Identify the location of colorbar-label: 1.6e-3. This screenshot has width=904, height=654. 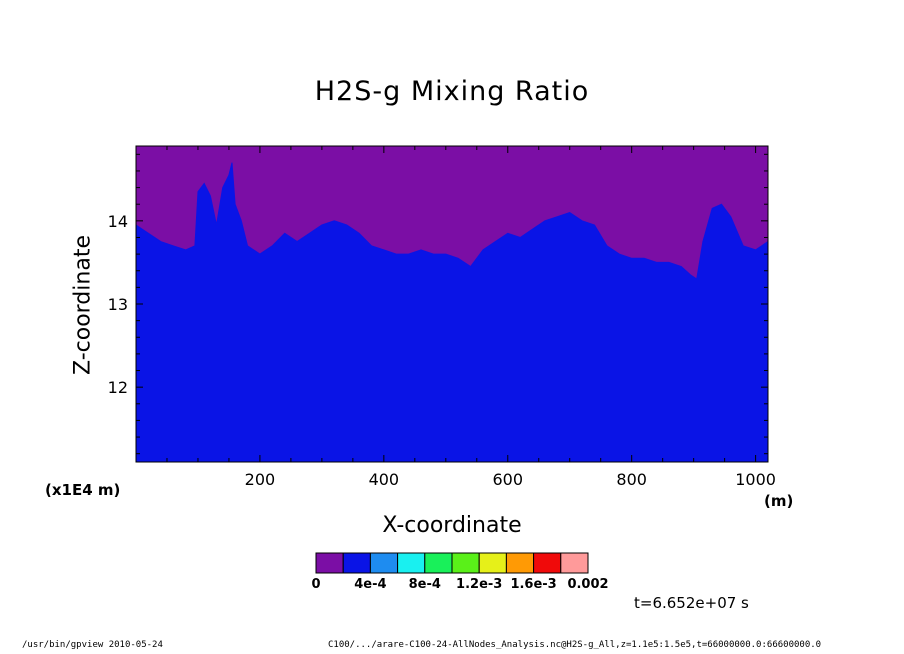
(533, 584).